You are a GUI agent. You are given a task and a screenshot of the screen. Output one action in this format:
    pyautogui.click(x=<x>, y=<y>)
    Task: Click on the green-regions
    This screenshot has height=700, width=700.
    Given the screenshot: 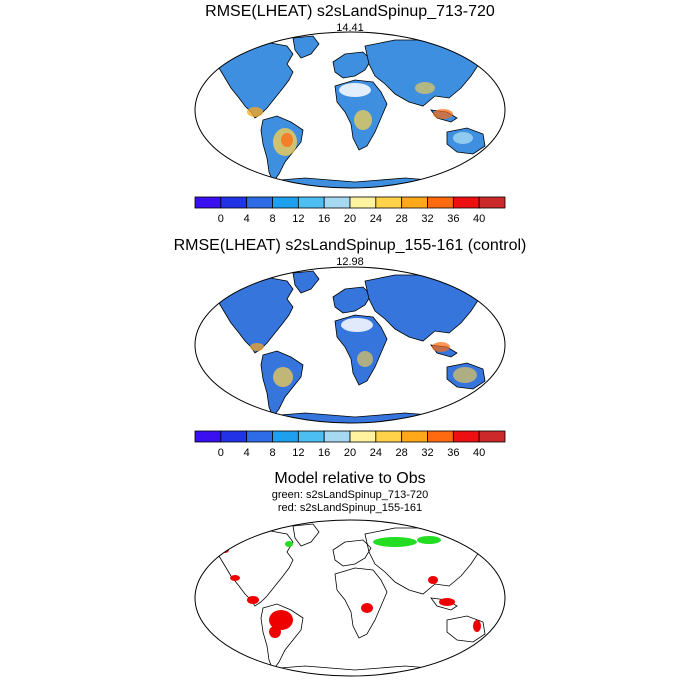 What is the action you would take?
    pyautogui.click(x=363, y=541)
    